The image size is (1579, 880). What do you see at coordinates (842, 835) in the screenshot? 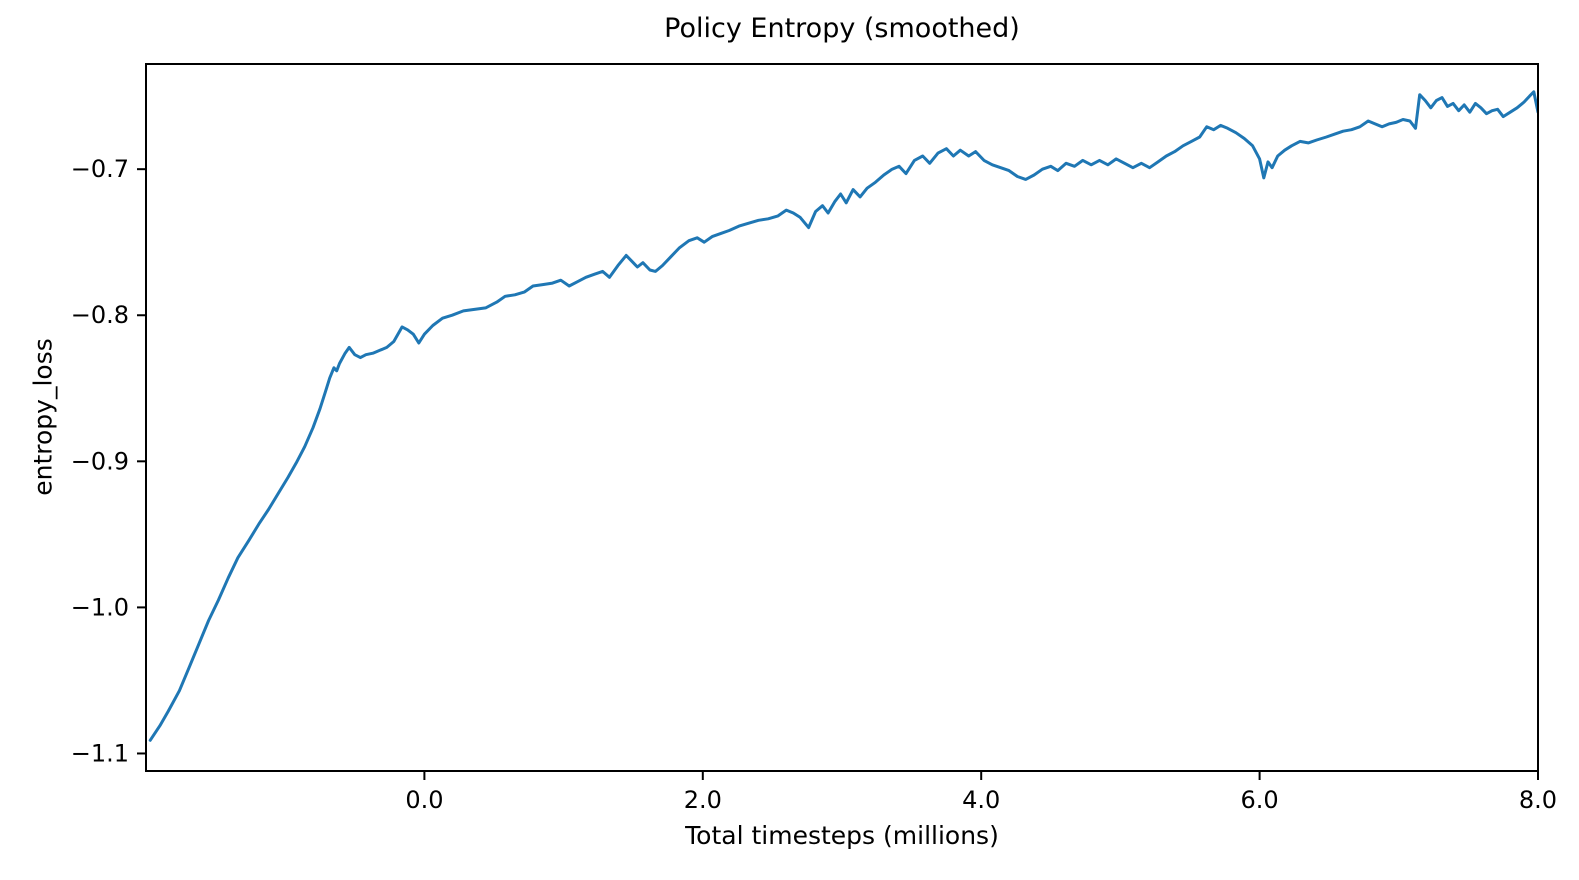
I see `x-axis-label: Total timesteps (millions)` at bounding box center [842, 835].